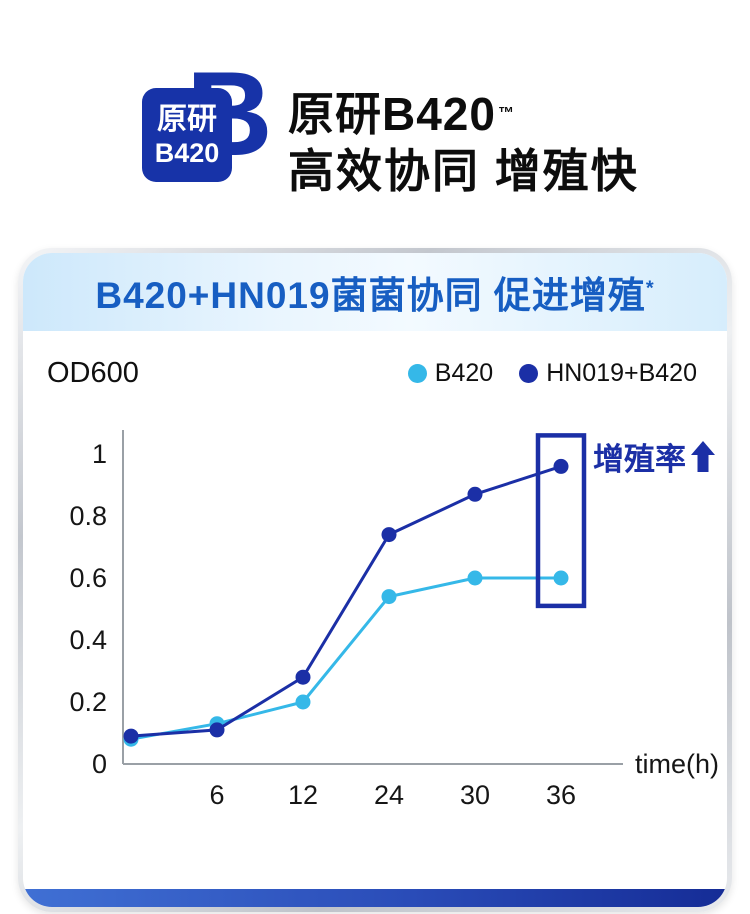 The width and height of the screenshot is (750, 914). I want to click on legend-label: B420, so click(464, 373).